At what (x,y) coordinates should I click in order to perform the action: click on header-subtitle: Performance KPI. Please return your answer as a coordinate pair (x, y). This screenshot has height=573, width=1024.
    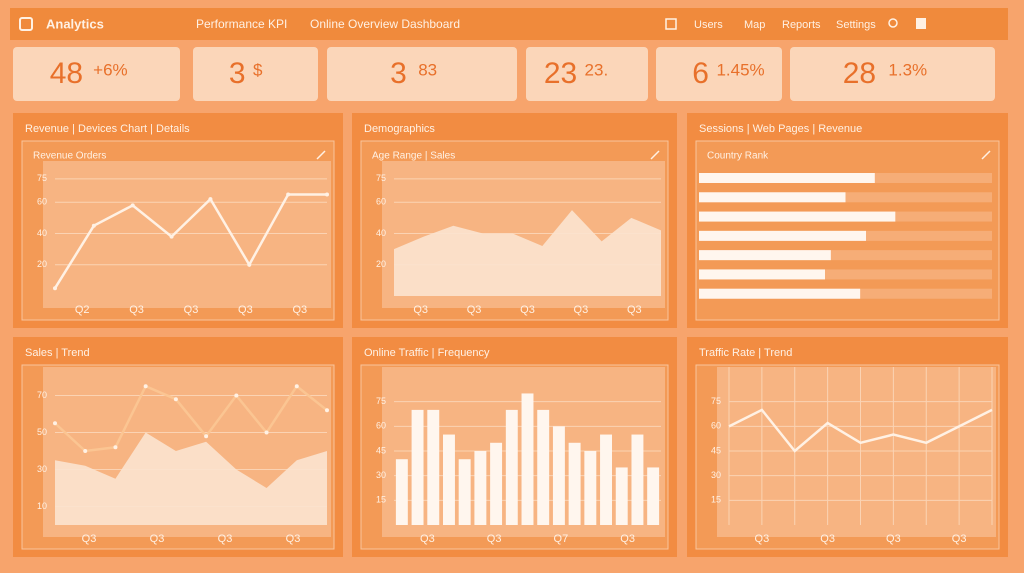
    Looking at the image, I should click on (241, 24).